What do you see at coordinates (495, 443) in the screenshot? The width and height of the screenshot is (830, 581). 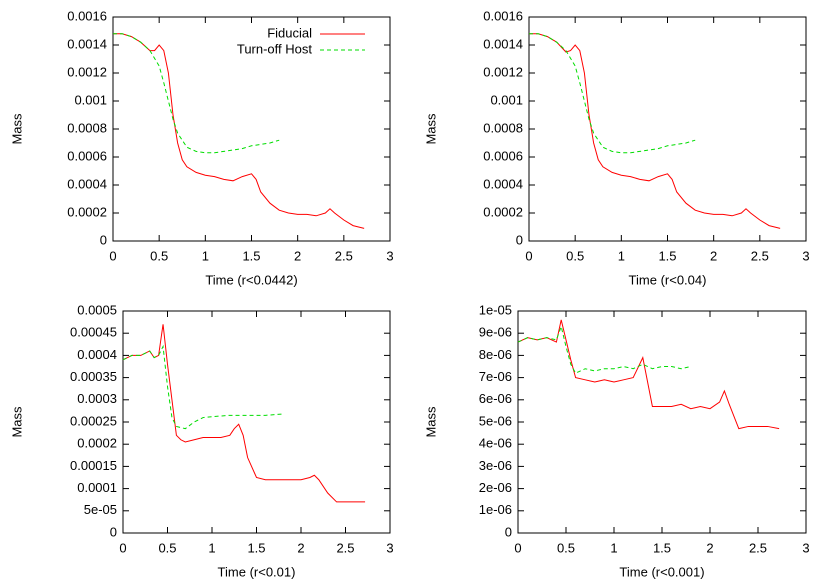 I see `y-tick-label: 4e-06` at bounding box center [495, 443].